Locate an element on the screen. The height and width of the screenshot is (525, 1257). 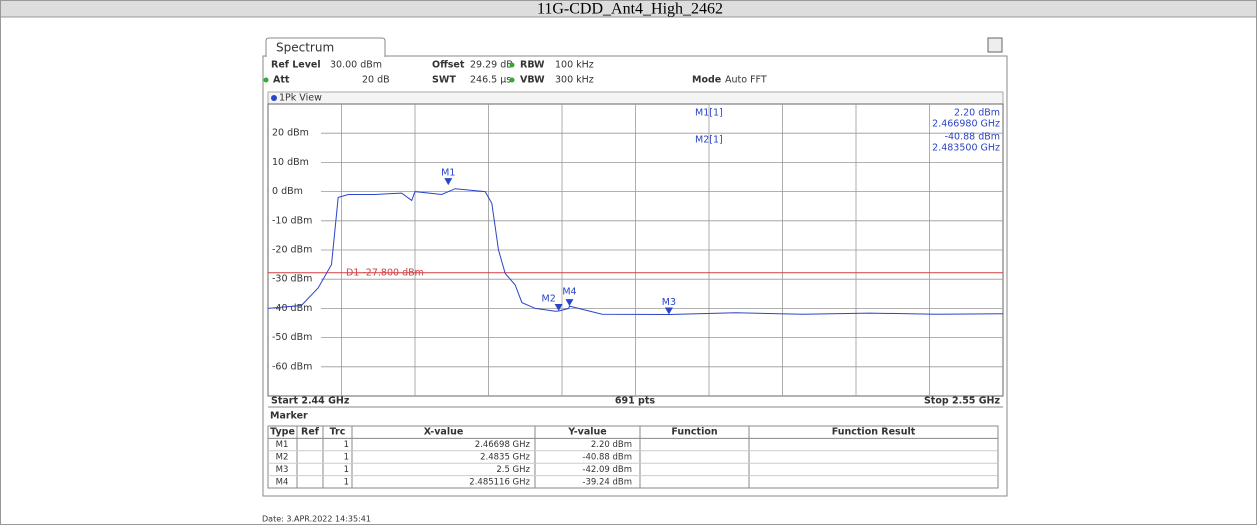
readout-freq: 2.466980 GHz is located at coordinates (966, 124).